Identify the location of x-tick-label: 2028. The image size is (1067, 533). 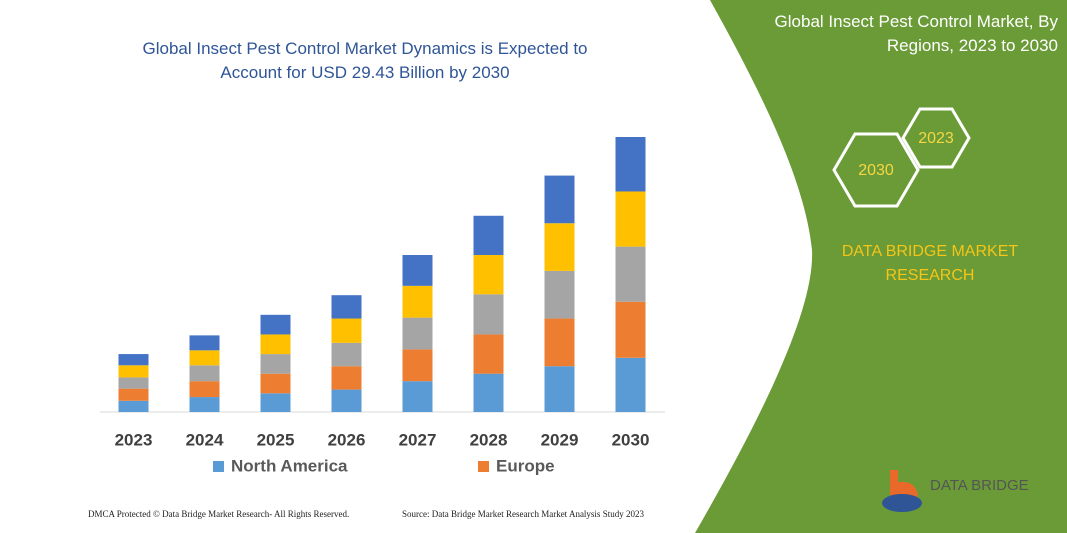
(489, 439).